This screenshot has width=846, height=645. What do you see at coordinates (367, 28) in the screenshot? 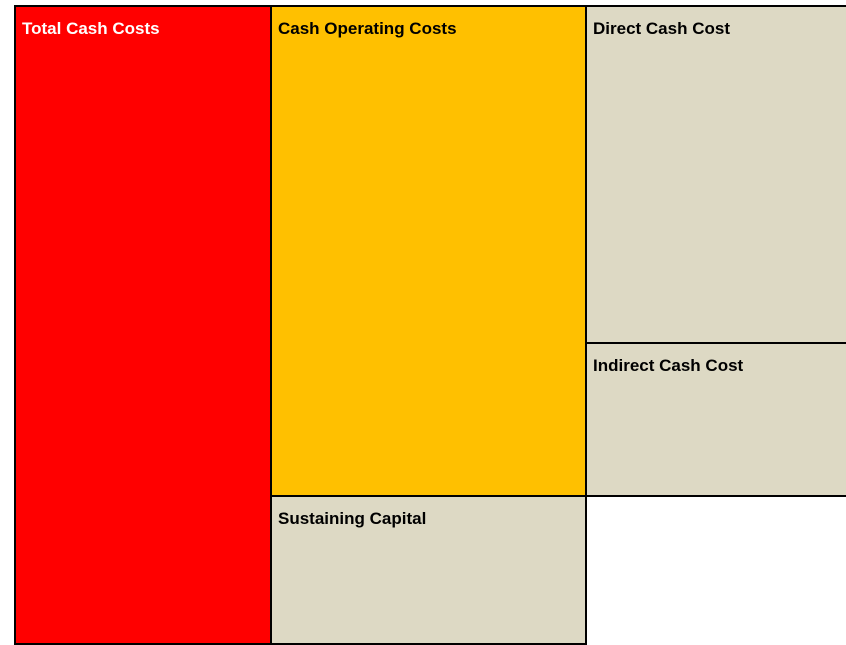
I see `node-label: Cash Operating Costs` at bounding box center [367, 28].